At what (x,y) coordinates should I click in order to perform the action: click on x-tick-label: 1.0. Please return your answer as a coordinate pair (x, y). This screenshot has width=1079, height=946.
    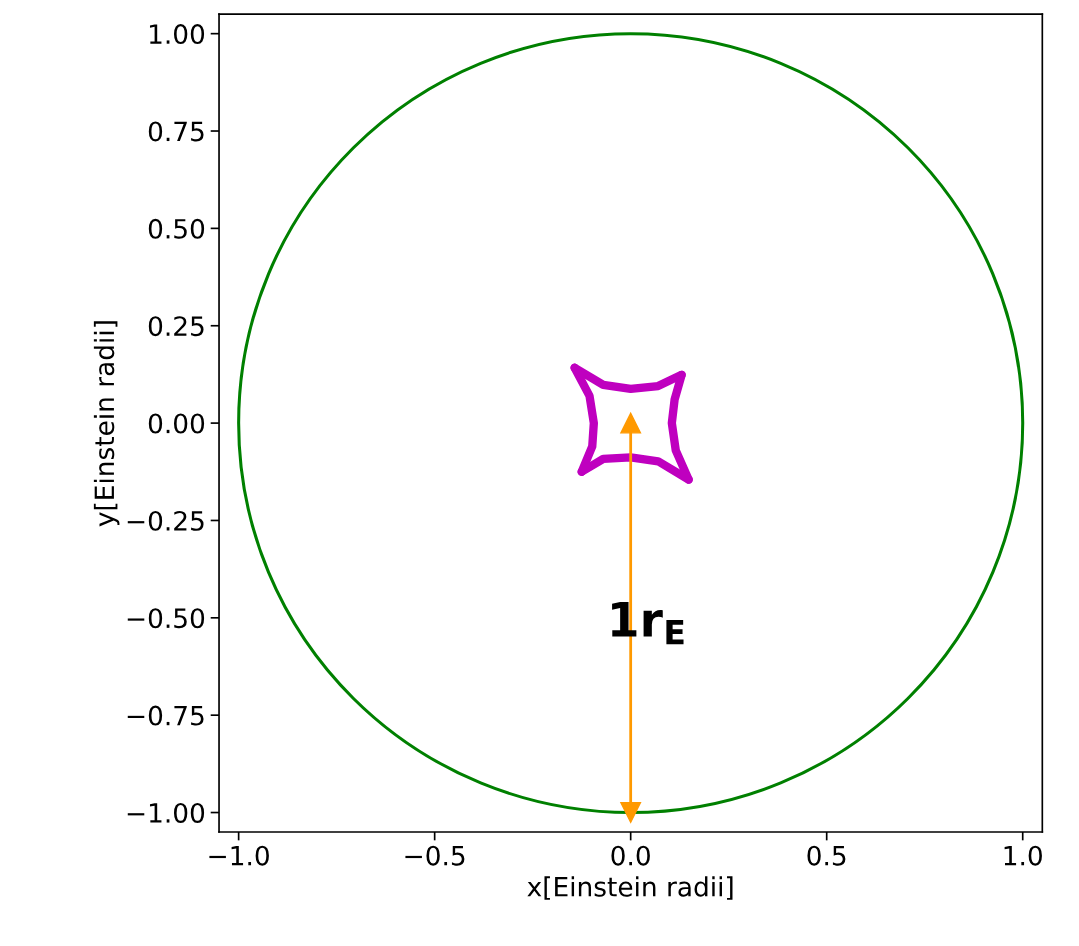
    Looking at the image, I should click on (1023, 855).